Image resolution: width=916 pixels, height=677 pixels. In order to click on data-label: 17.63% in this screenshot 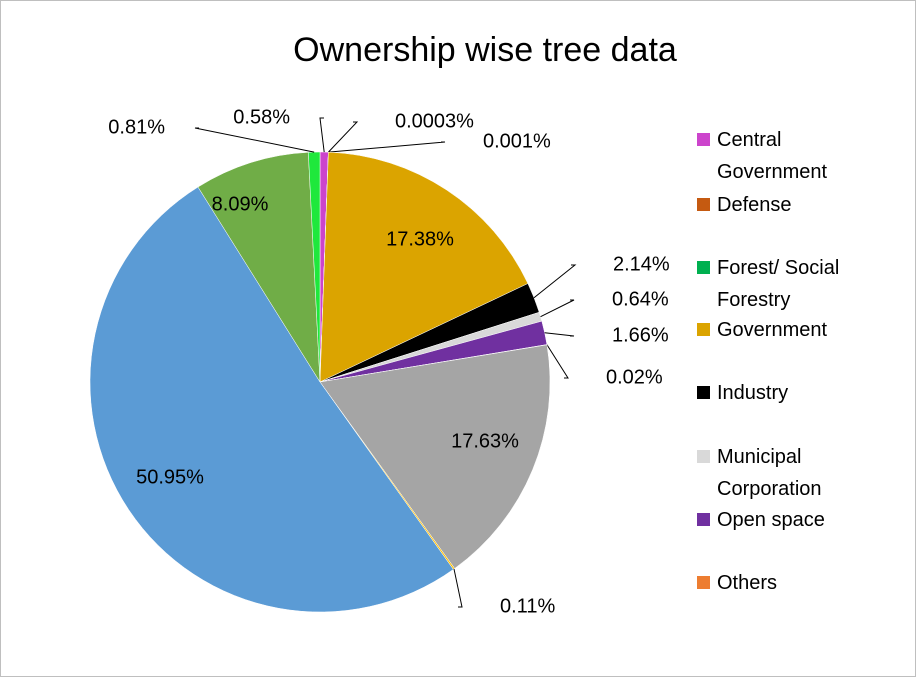, I will do `click(485, 441)`.